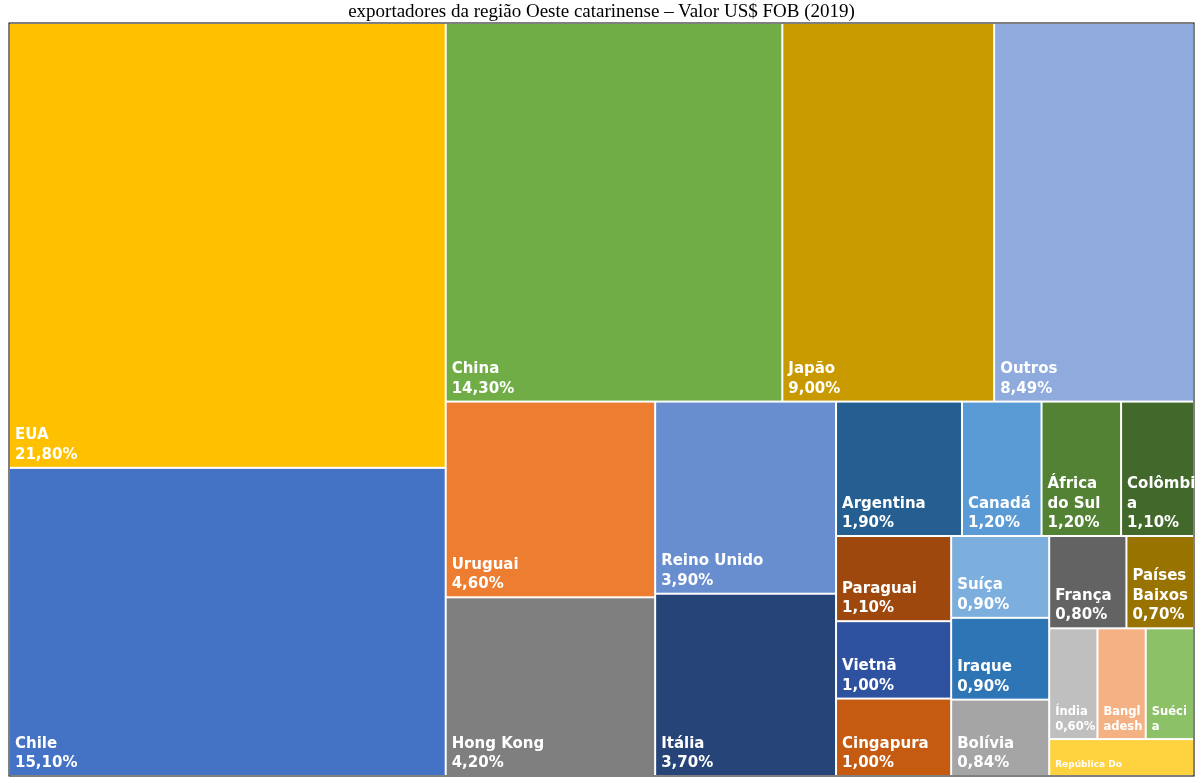 Image resolution: width=1203 pixels, height=783 pixels. Describe the element at coordinates (1169, 719) in the screenshot. I see `category-label: Suécia` at that location.